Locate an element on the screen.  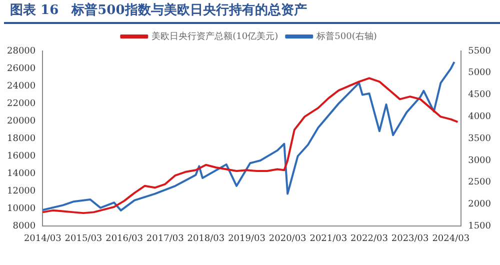
x-tick-label: 2022/03 is located at coordinates (369, 239).